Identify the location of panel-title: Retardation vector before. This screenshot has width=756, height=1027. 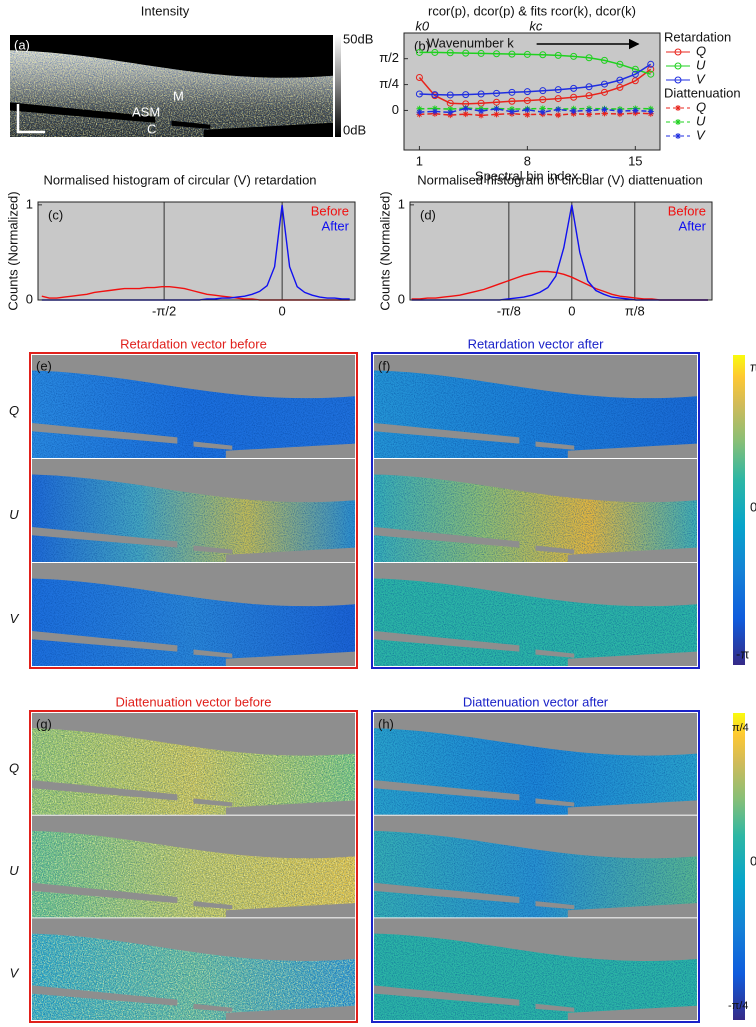
(193, 343).